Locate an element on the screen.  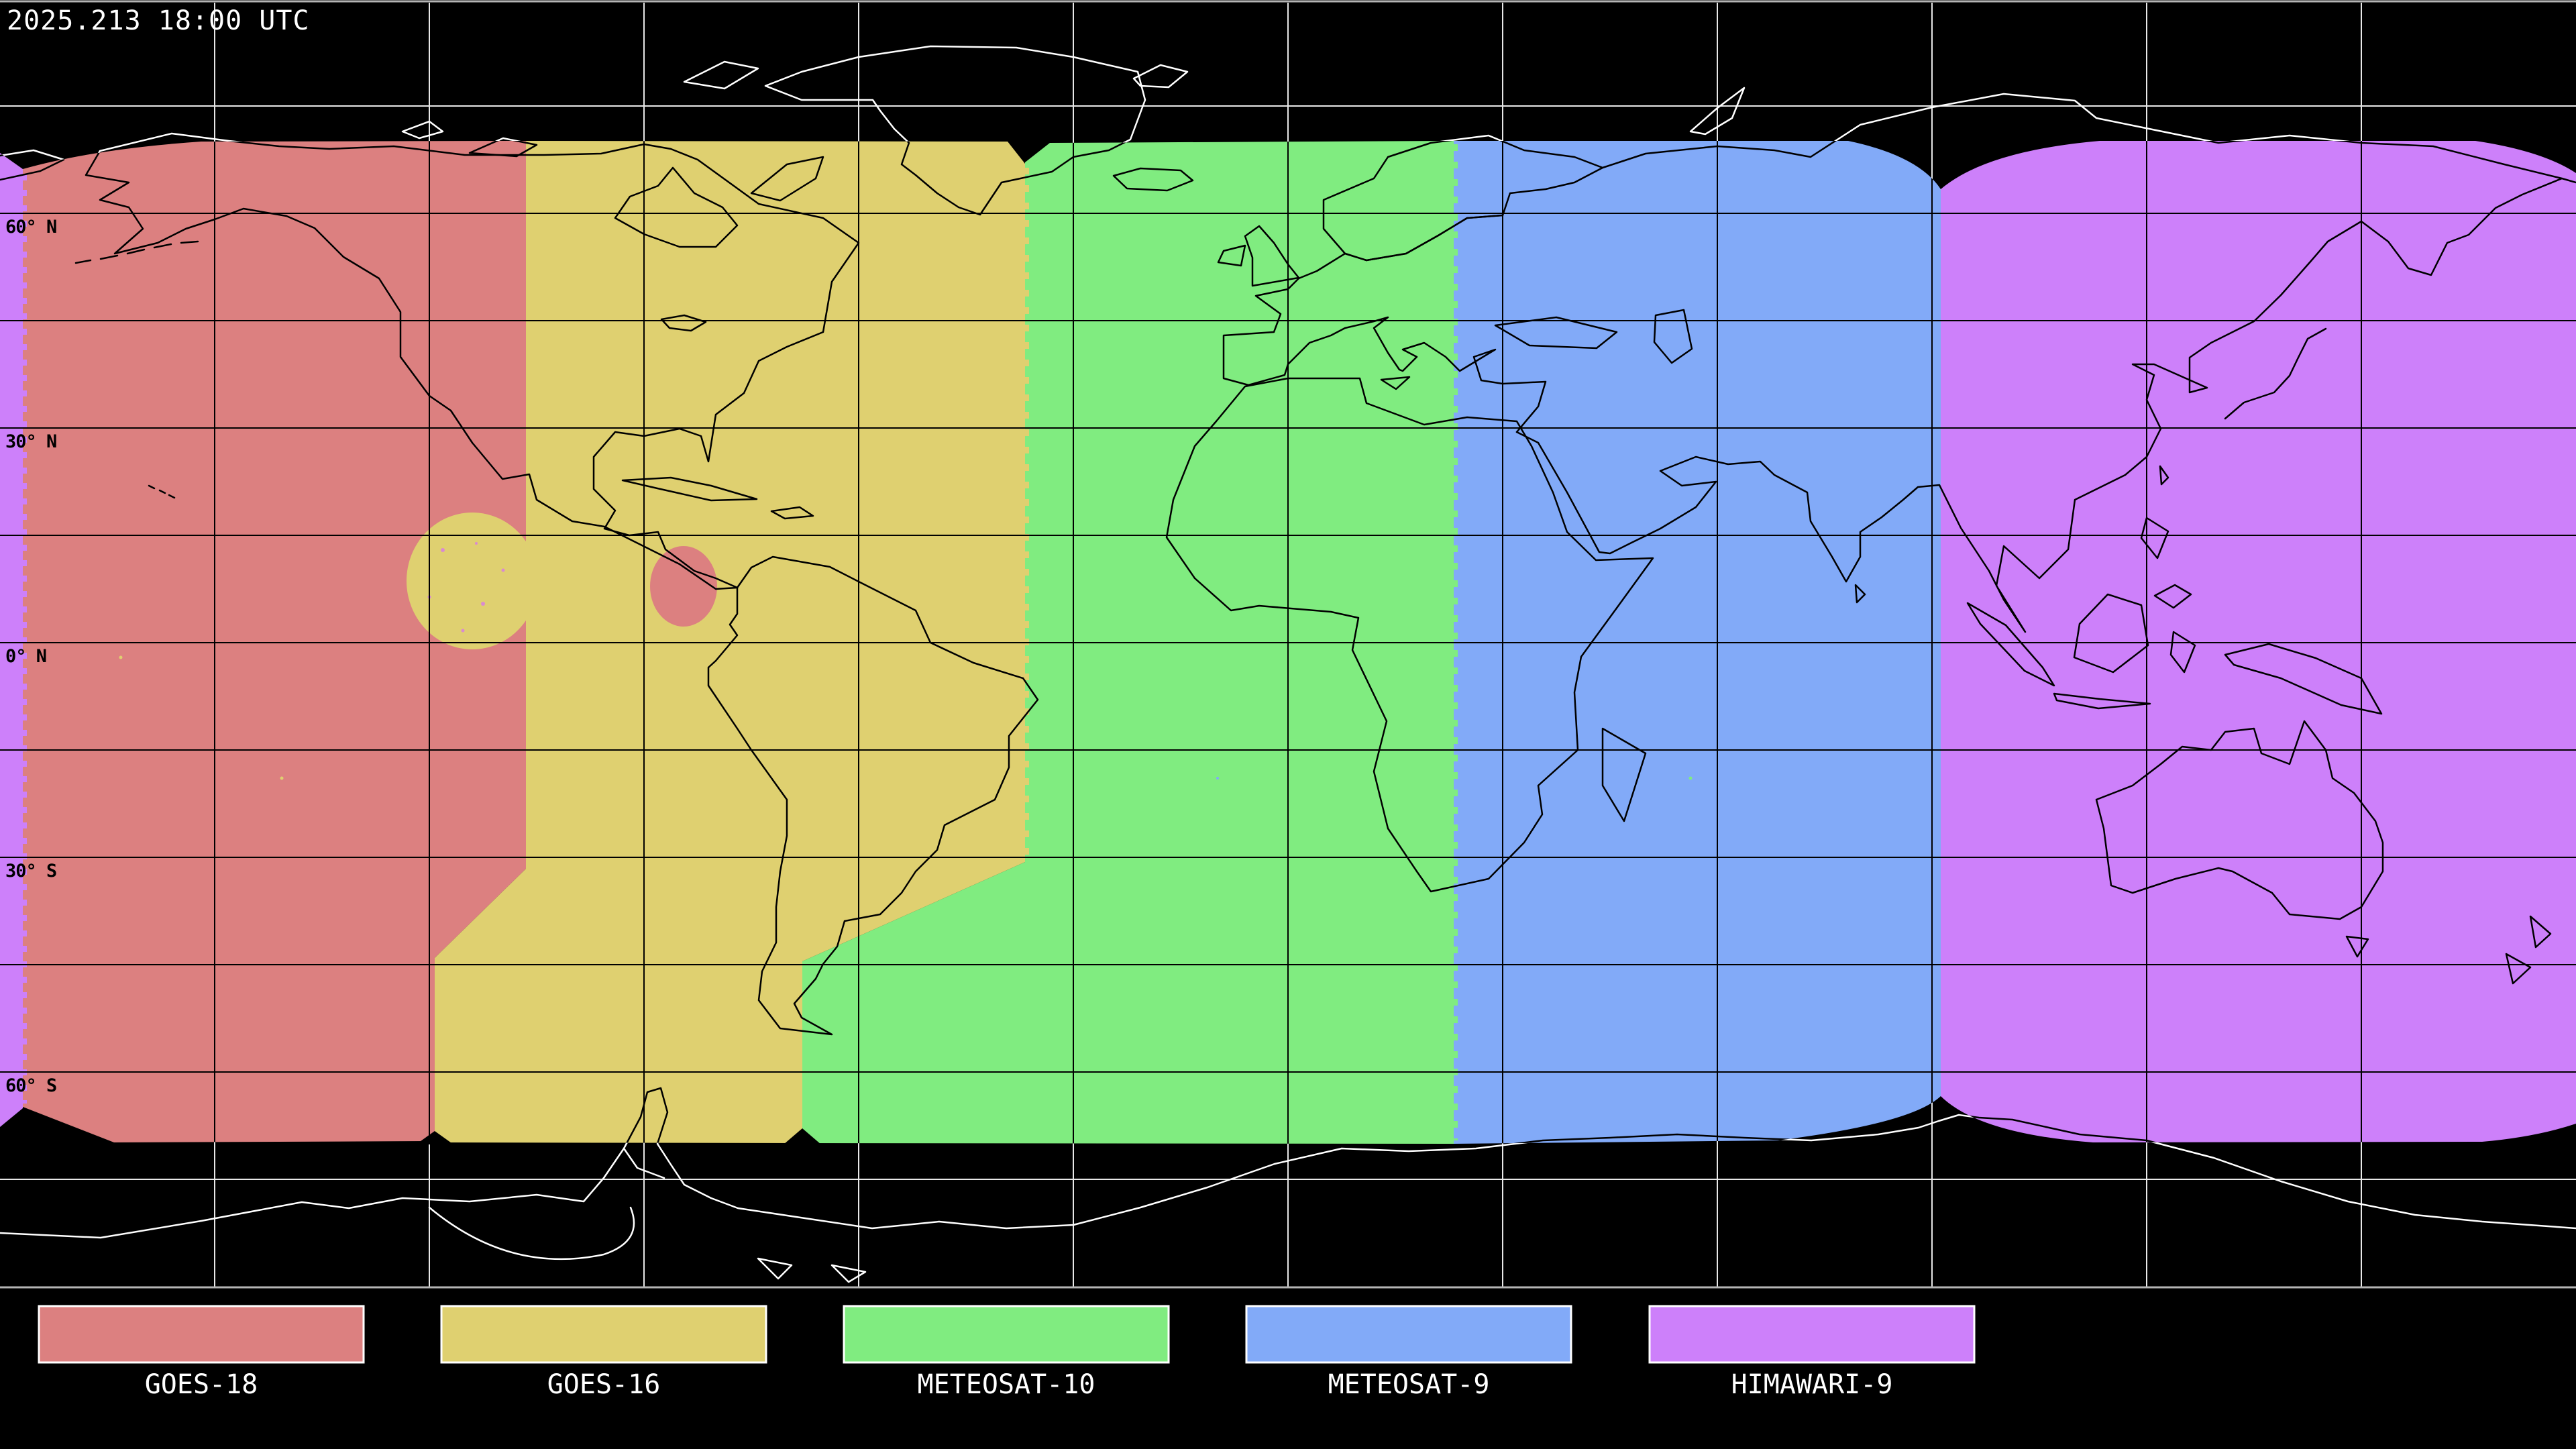
zone-goes18 is located at coordinates (274, 641).